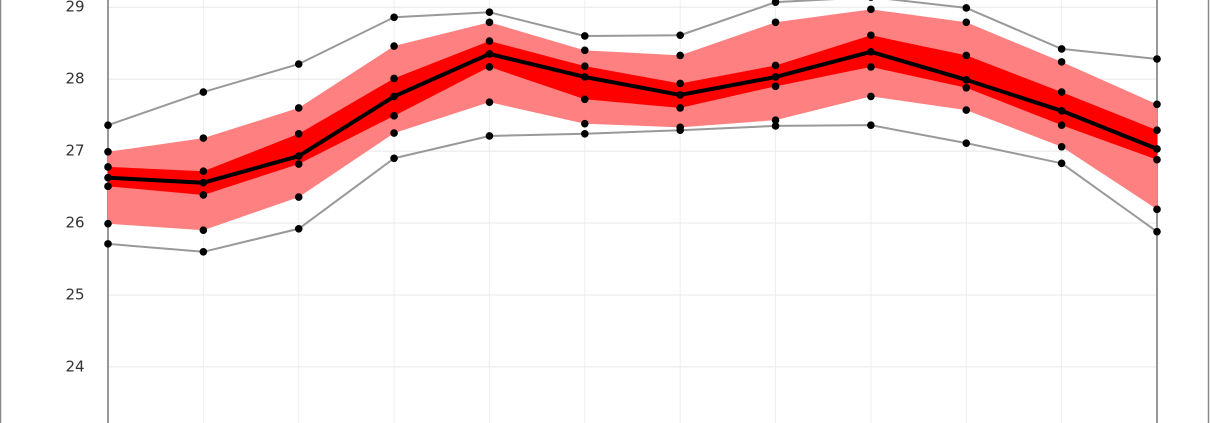 This screenshot has height=423, width=1210. What do you see at coordinates (74, 151) in the screenshot?
I see `y-tick-label: 27` at bounding box center [74, 151].